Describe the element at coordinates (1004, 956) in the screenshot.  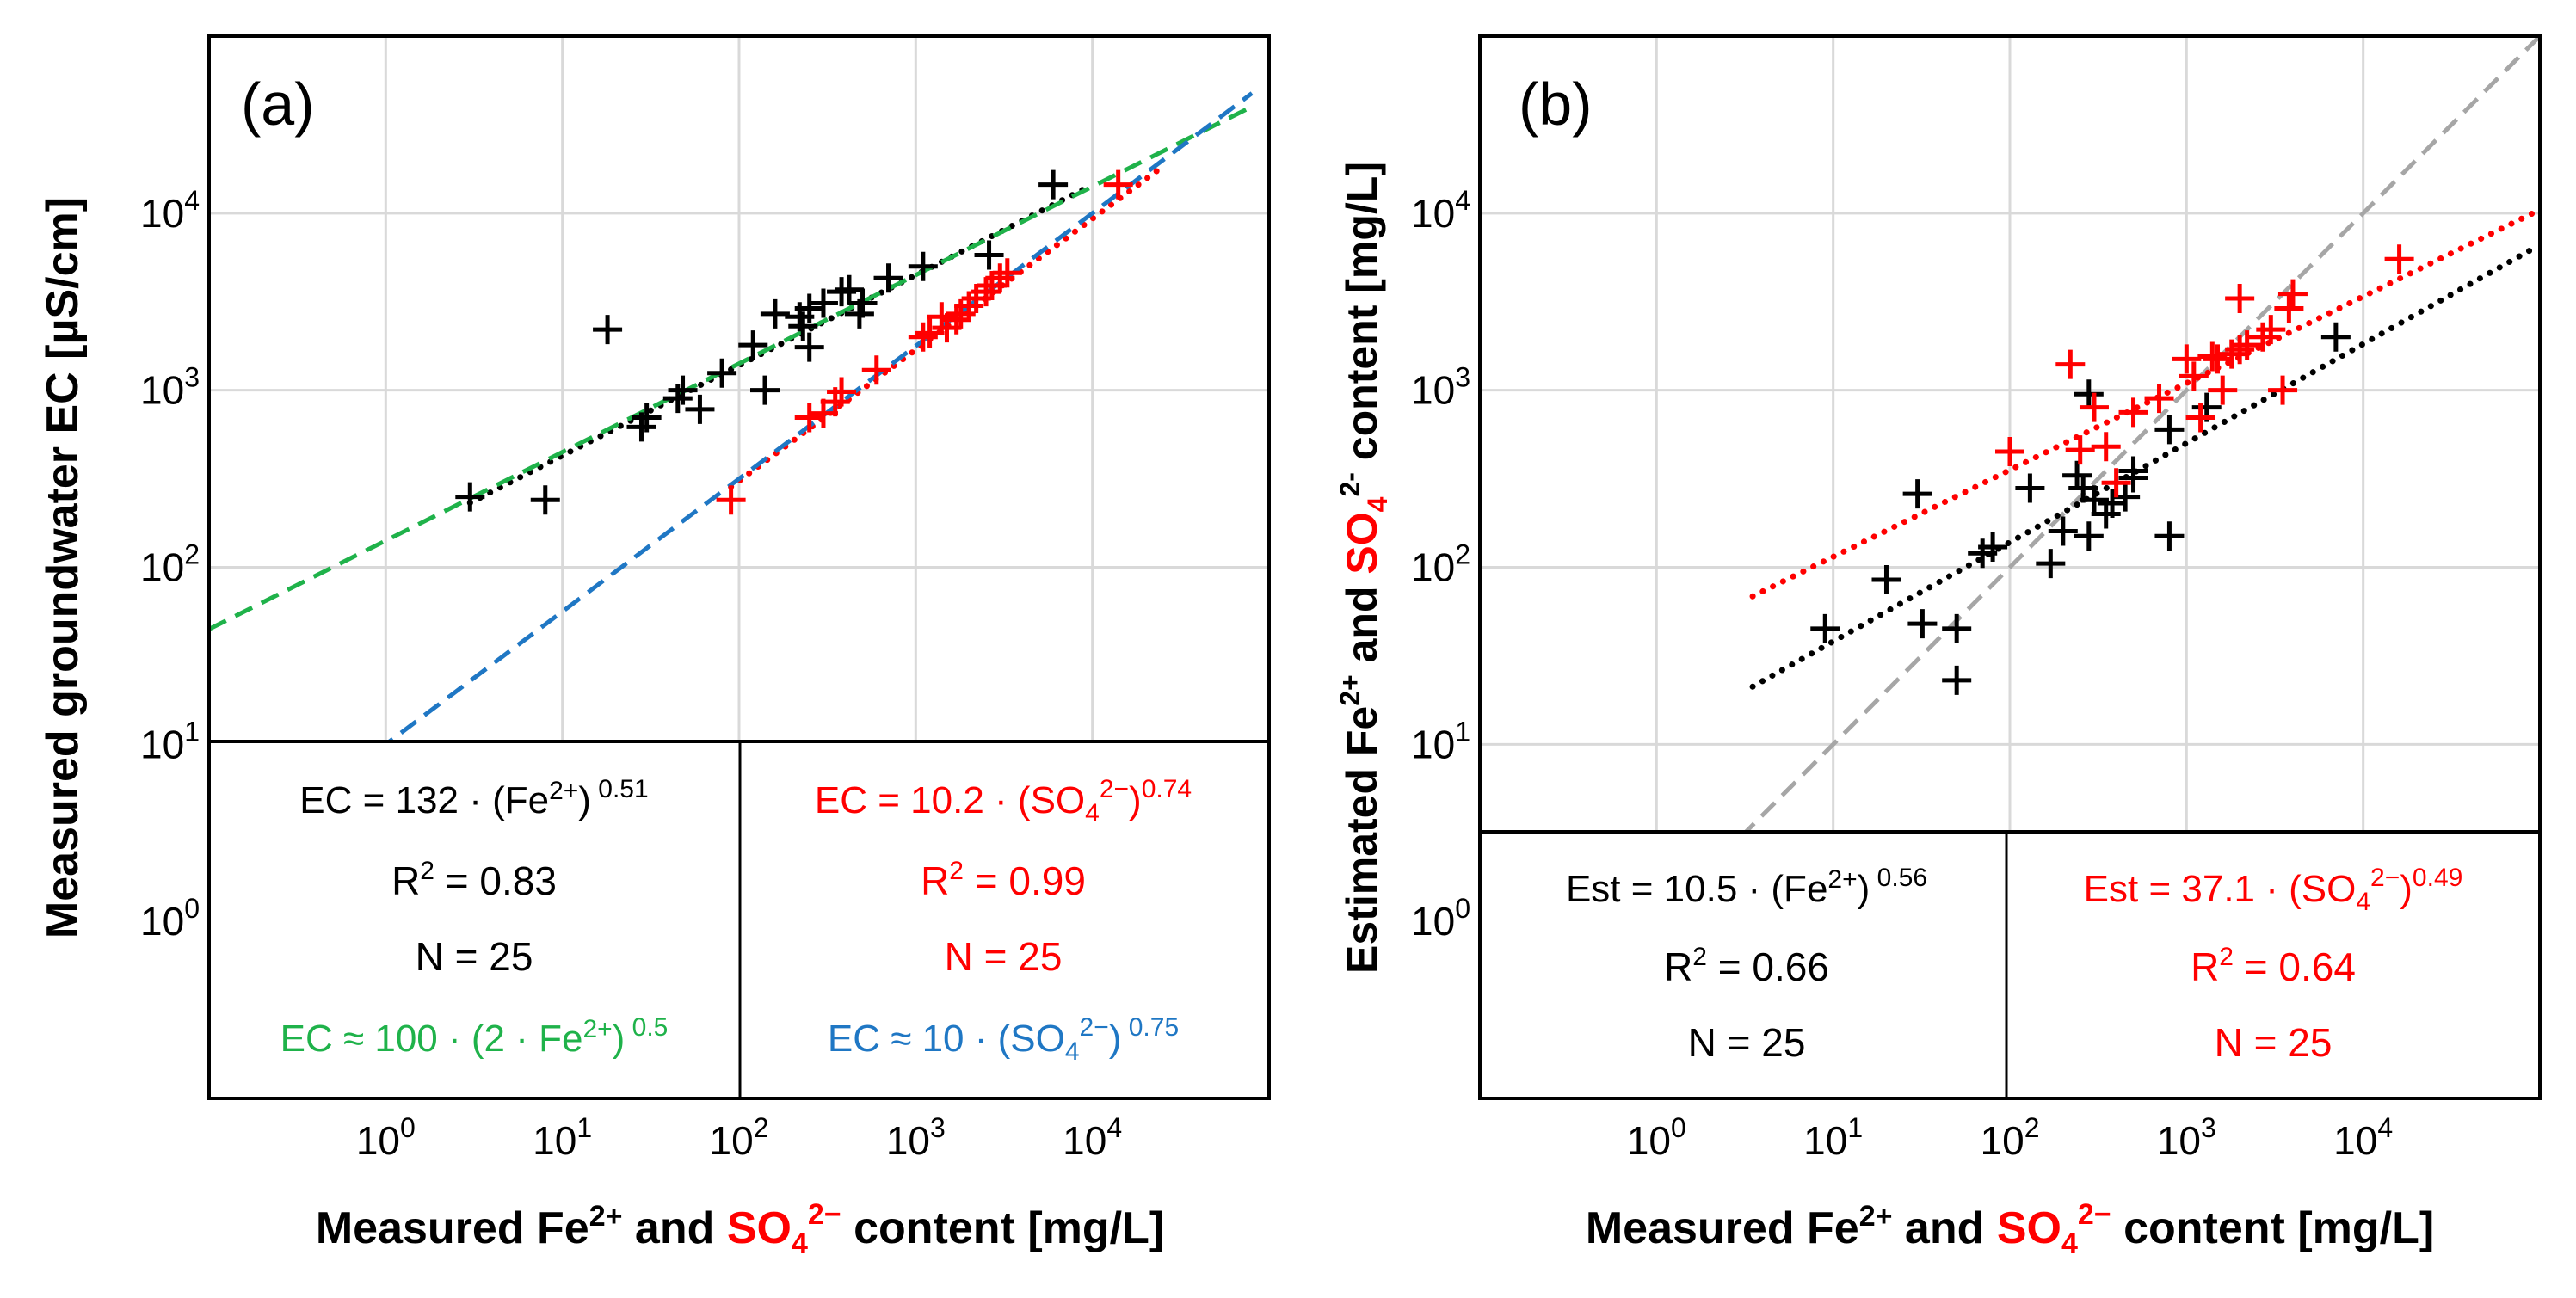
I see `panel-a-legend-right-n: N = 25` at that location.